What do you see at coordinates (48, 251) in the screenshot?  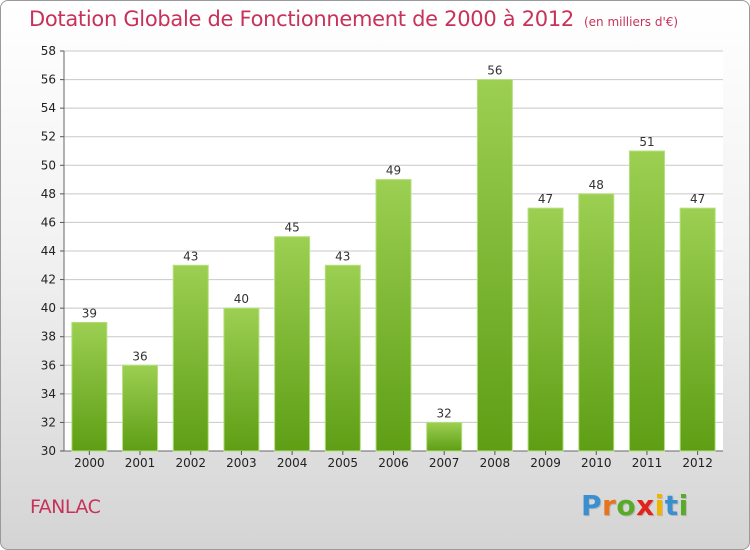 I see `y-tick-label: 44` at bounding box center [48, 251].